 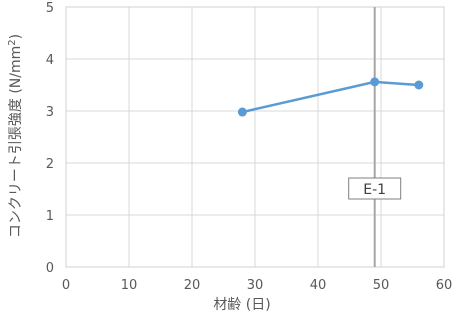 I want to click on annotation-label: E-1, so click(x=374, y=190).